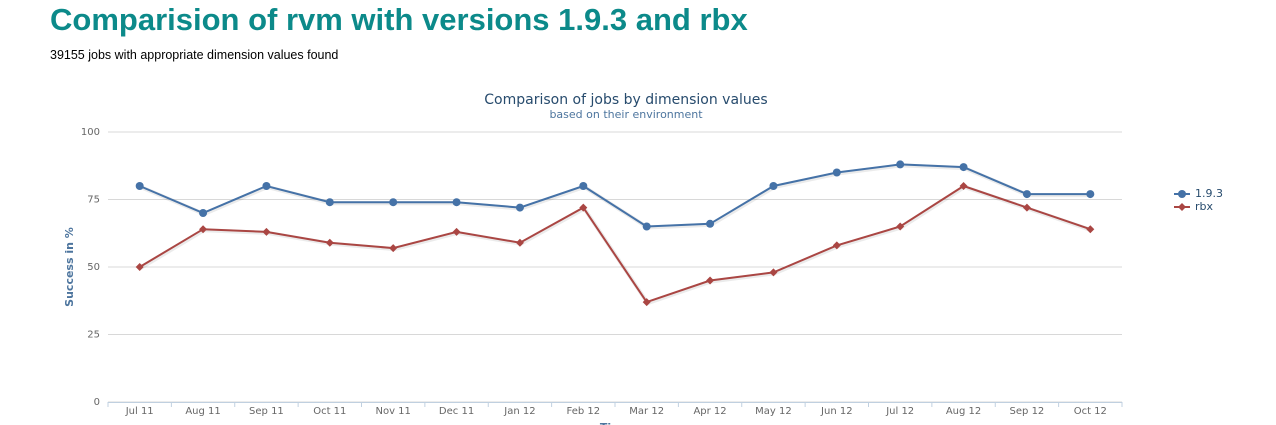 The image size is (1276, 425). What do you see at coordinates (90, 132) in the screenshot?
I see `y-tick-label: 100` at bounding box center [90, 132].